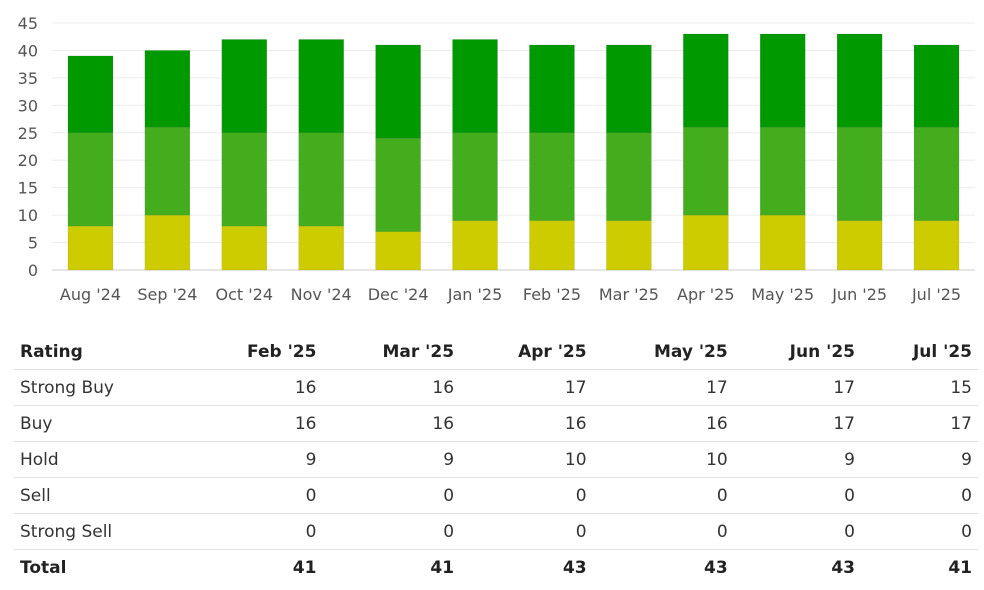 Image resolution: width=984 pixels, height=590 pixels. Describe the element at coordinates (28, 50) in the screenshot. I see `y-tick-label: 40` at that location.